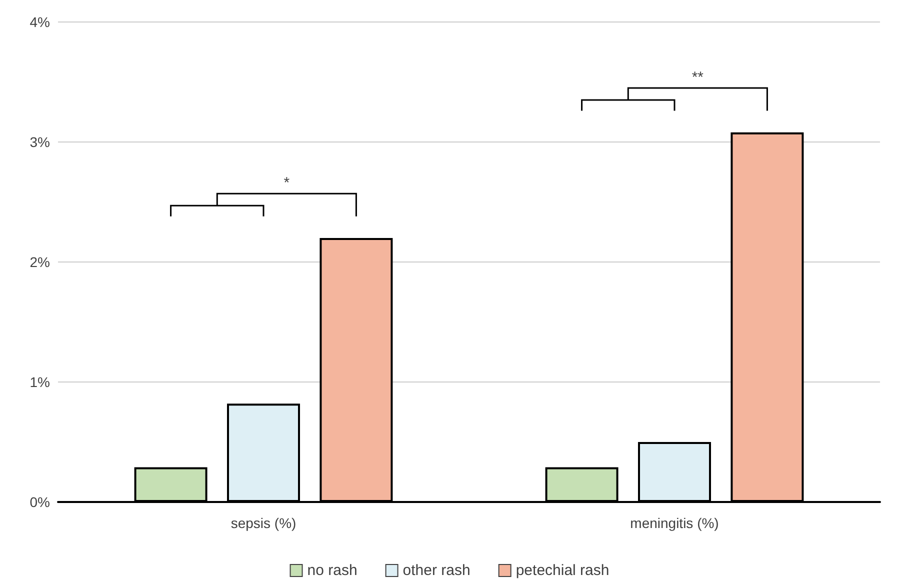 This screenshot has height=585, width=899. I want to click on annotation: *, so click(287, 183).